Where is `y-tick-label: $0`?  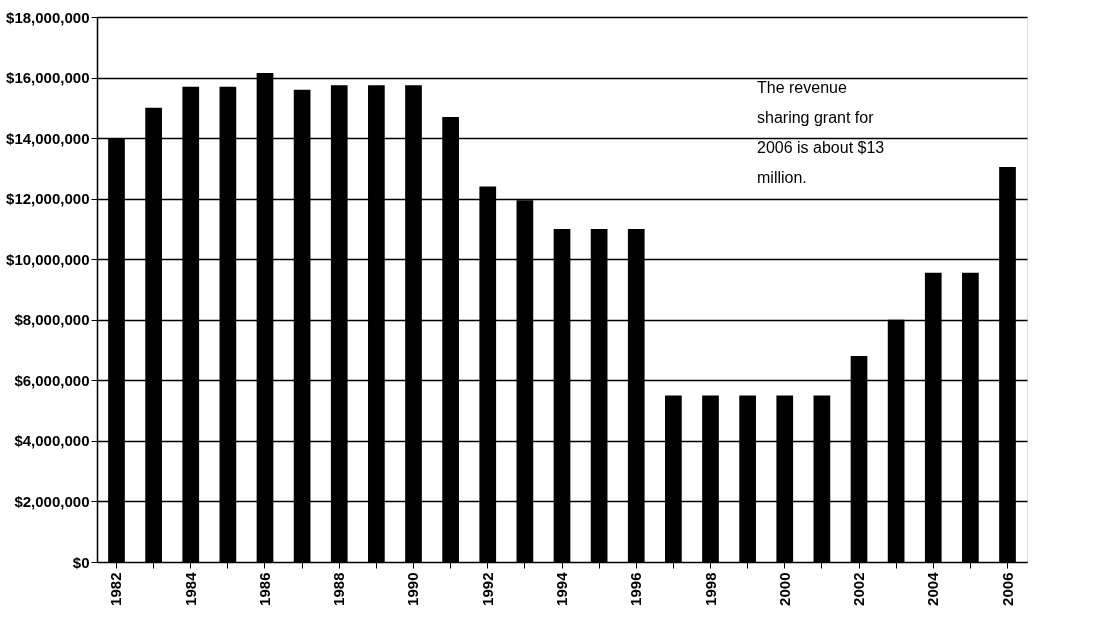
y-tick-label: $0 is located at coordinates (81, 562).